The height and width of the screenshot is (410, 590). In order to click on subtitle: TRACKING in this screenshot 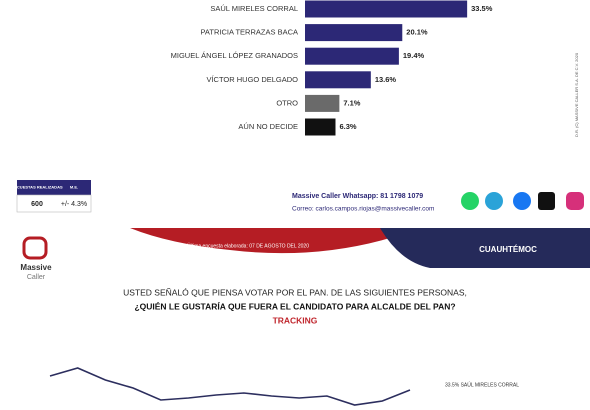, I will do `click(295, 320)`.